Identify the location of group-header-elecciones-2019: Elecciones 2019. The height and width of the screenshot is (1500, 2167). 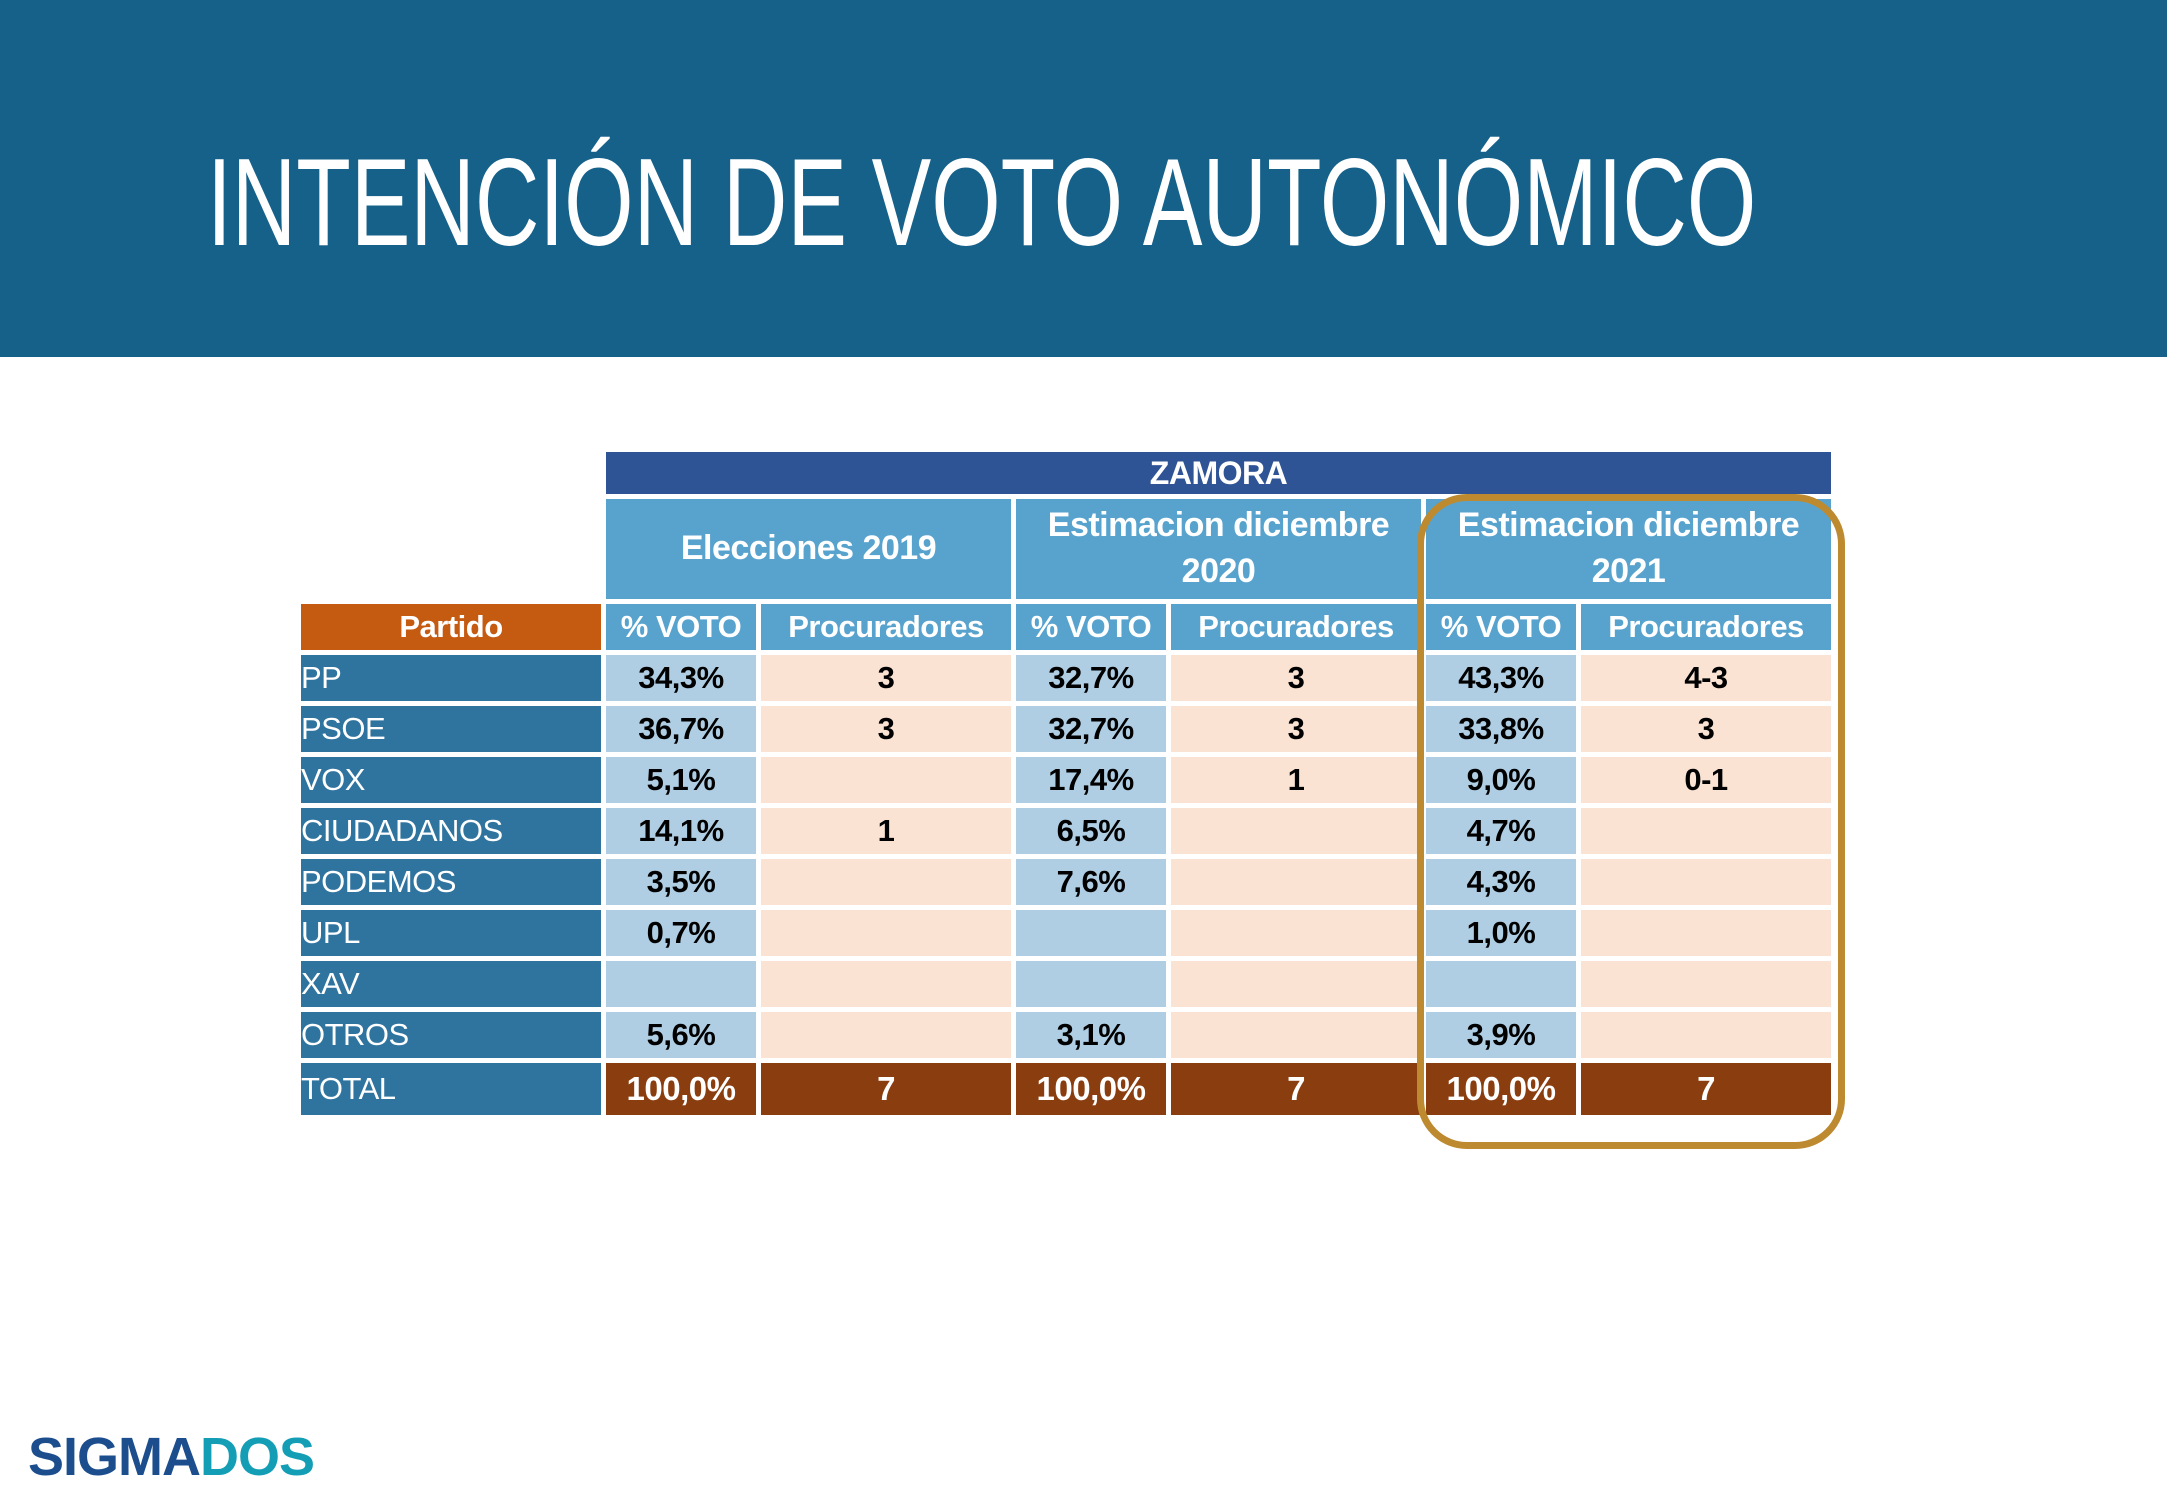
(808, 549).